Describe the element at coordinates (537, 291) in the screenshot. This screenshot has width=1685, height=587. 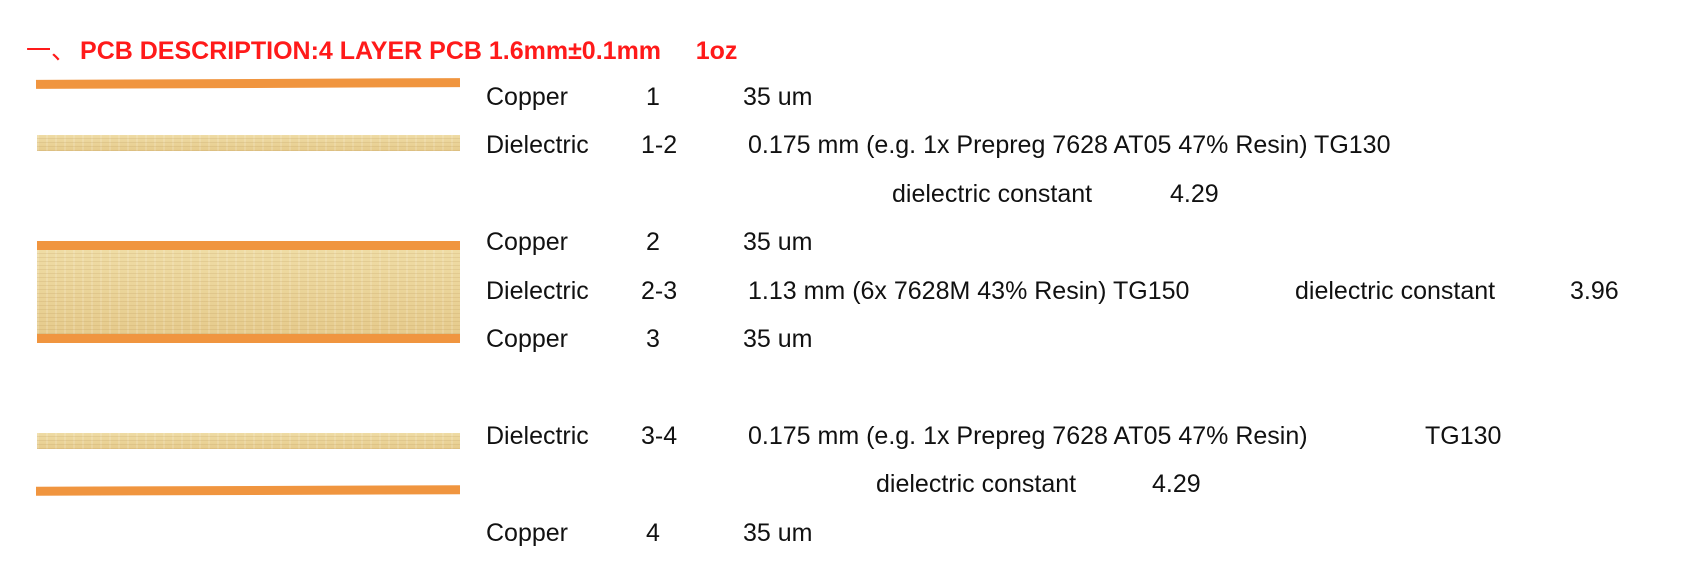
I see `dielectric-2-3-name: Dielectric` at that location.